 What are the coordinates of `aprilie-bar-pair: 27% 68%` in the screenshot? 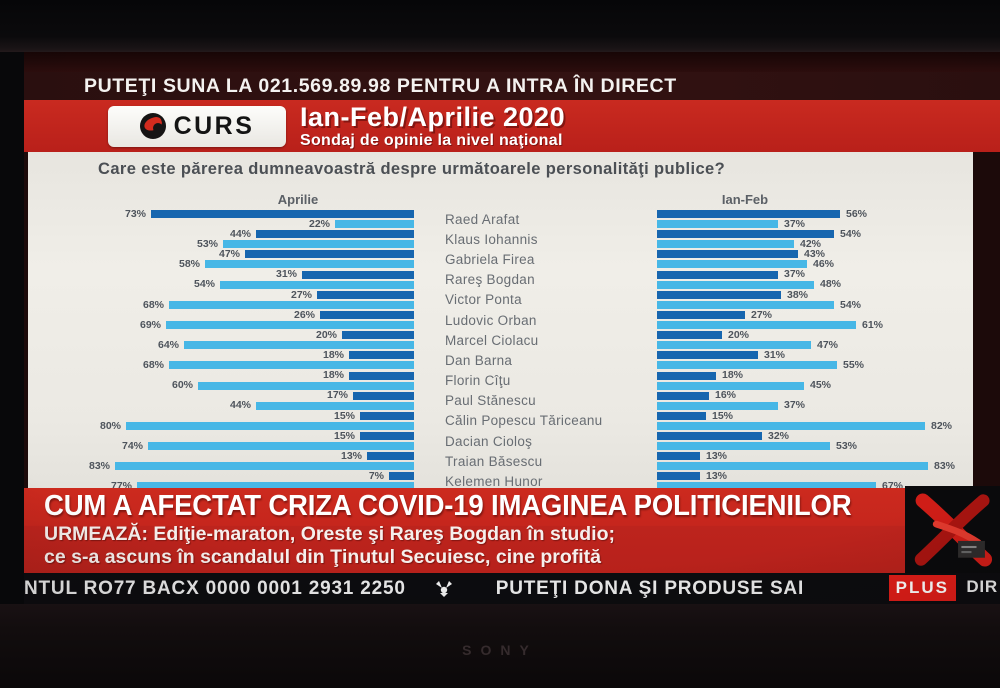 It's located at (224, 299).